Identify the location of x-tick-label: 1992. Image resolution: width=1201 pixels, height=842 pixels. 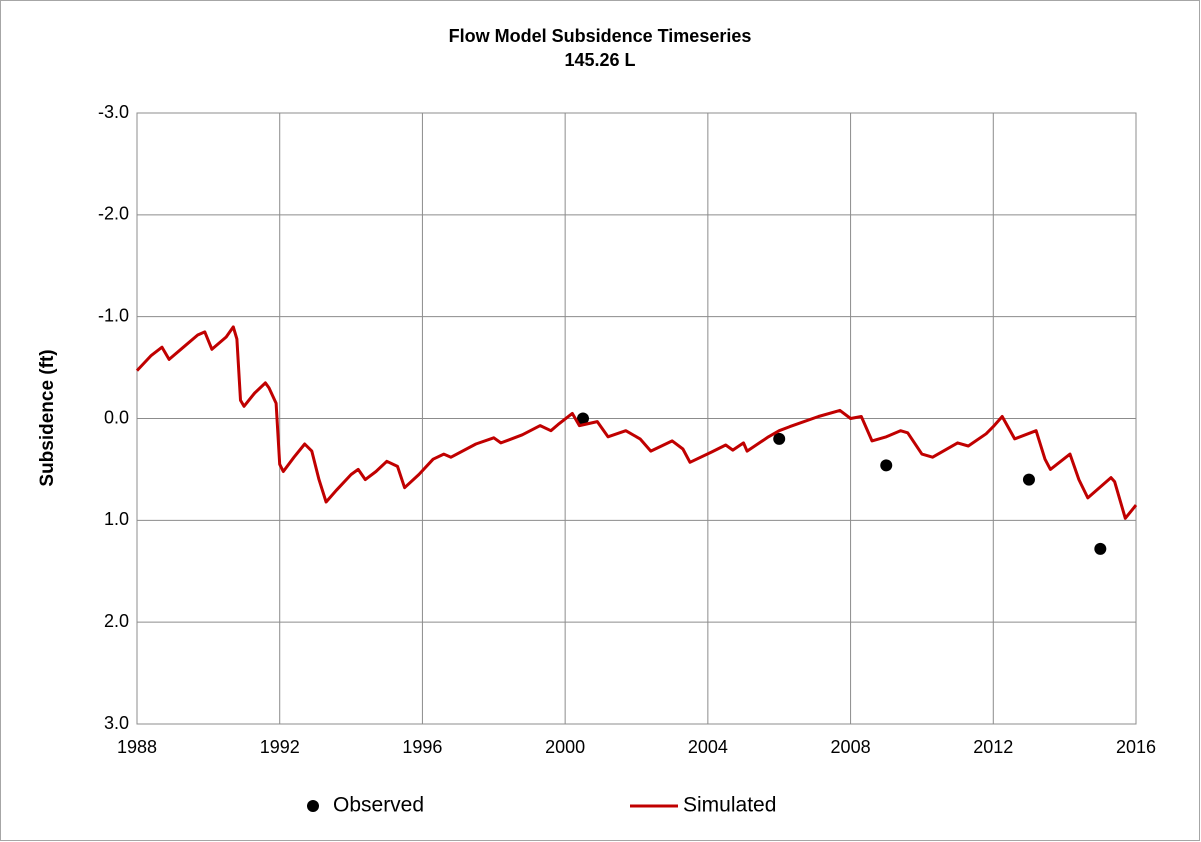
(280, 747).